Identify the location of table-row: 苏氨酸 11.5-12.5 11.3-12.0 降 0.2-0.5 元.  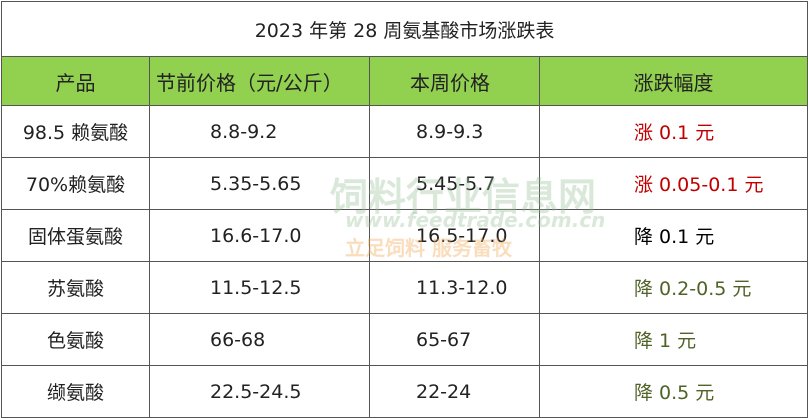
(404, 287).